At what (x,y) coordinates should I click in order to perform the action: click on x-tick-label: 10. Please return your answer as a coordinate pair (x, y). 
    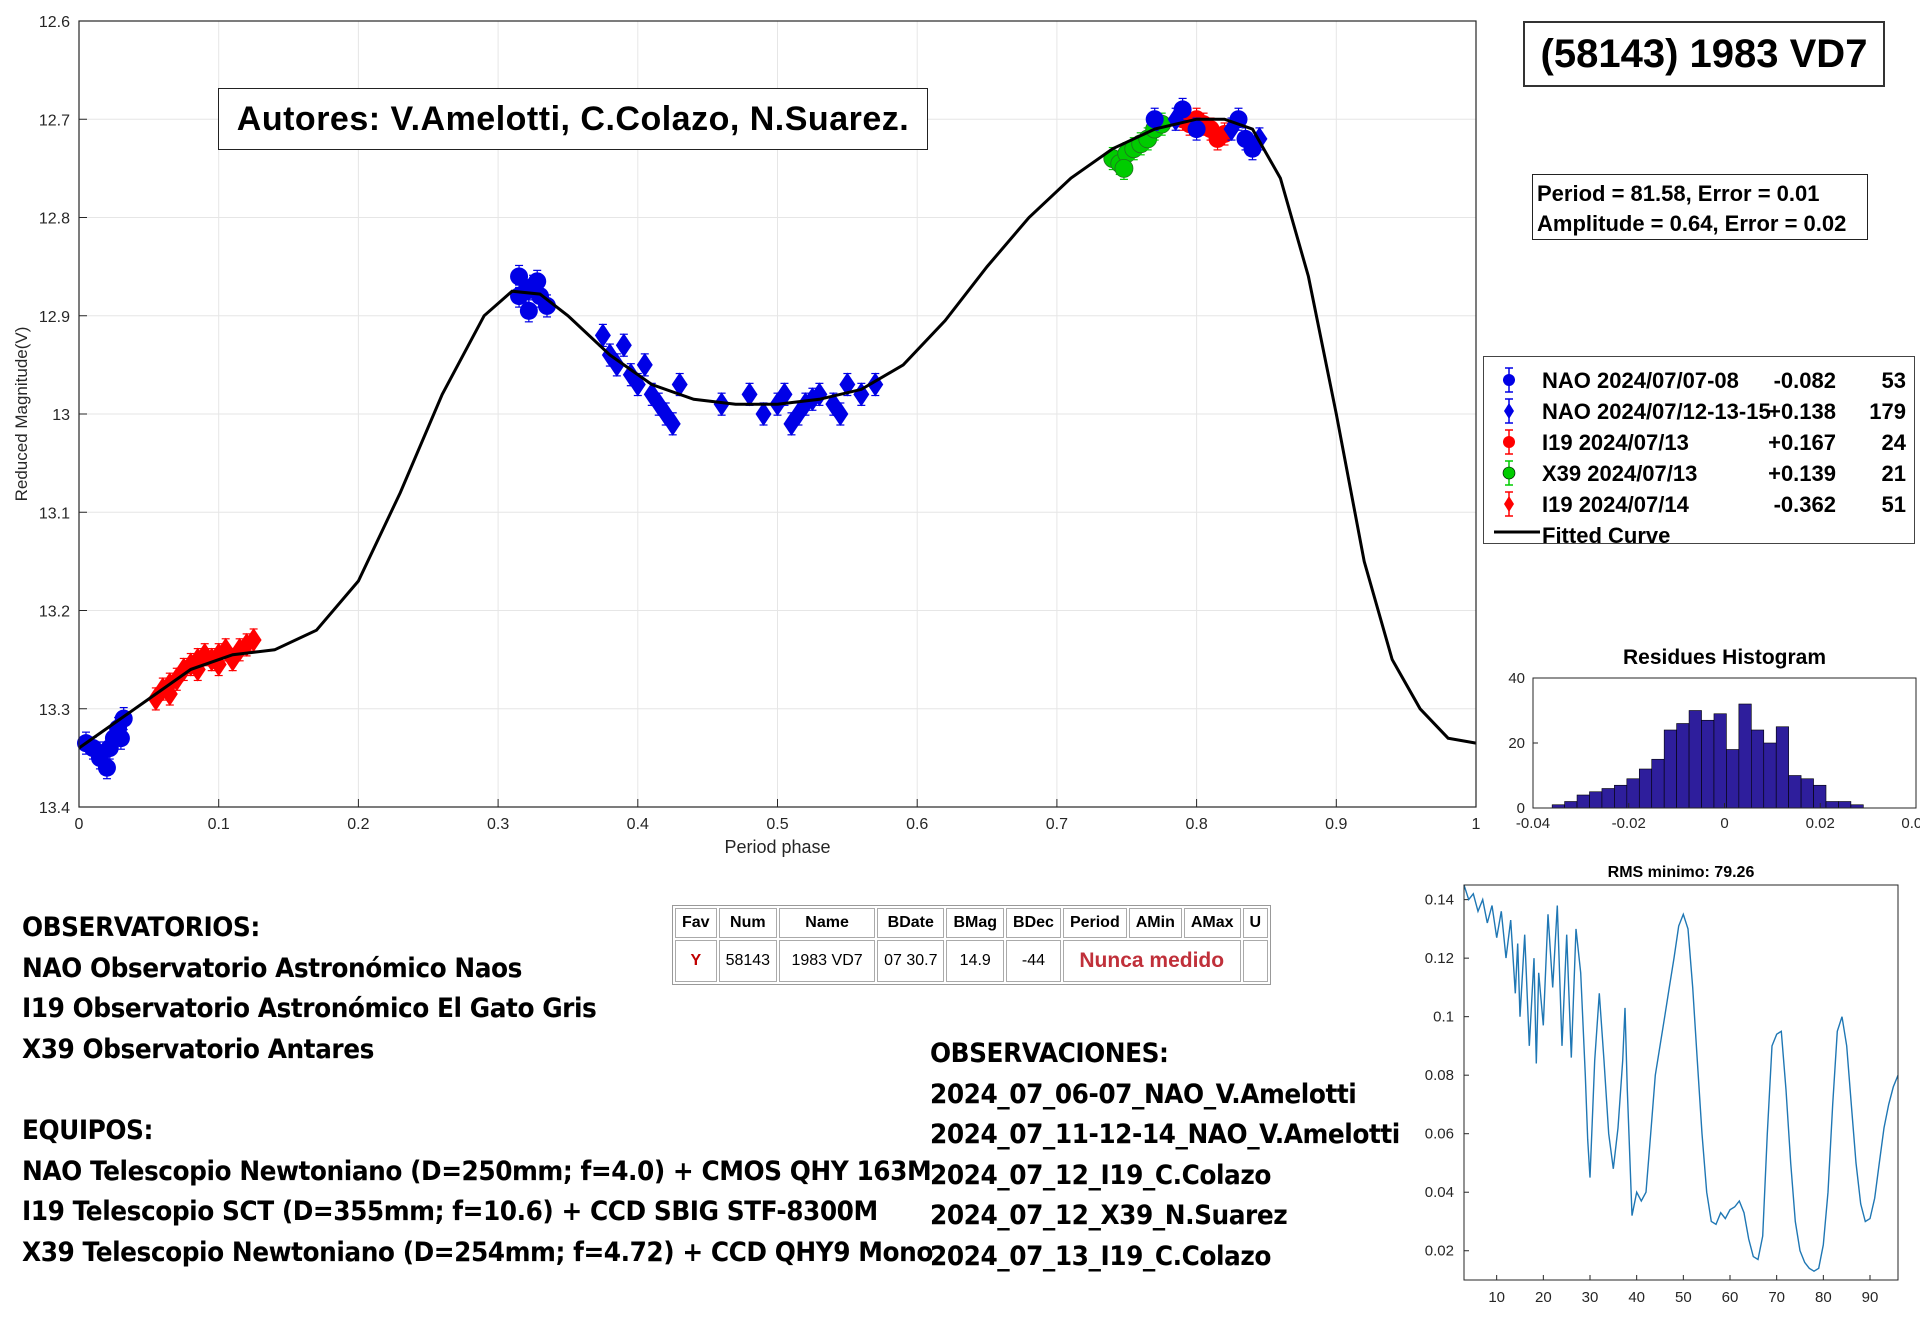
    Looking at the image, I should click on (1496, 1297).